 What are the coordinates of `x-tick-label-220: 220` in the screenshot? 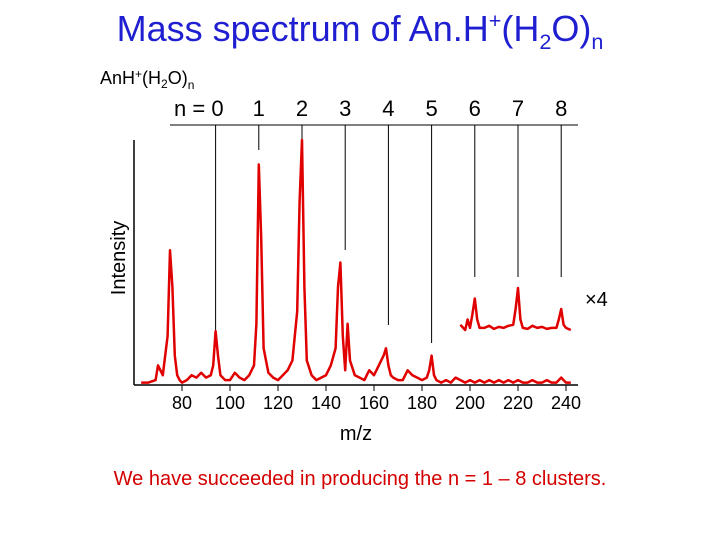 It's located at (518, 403).